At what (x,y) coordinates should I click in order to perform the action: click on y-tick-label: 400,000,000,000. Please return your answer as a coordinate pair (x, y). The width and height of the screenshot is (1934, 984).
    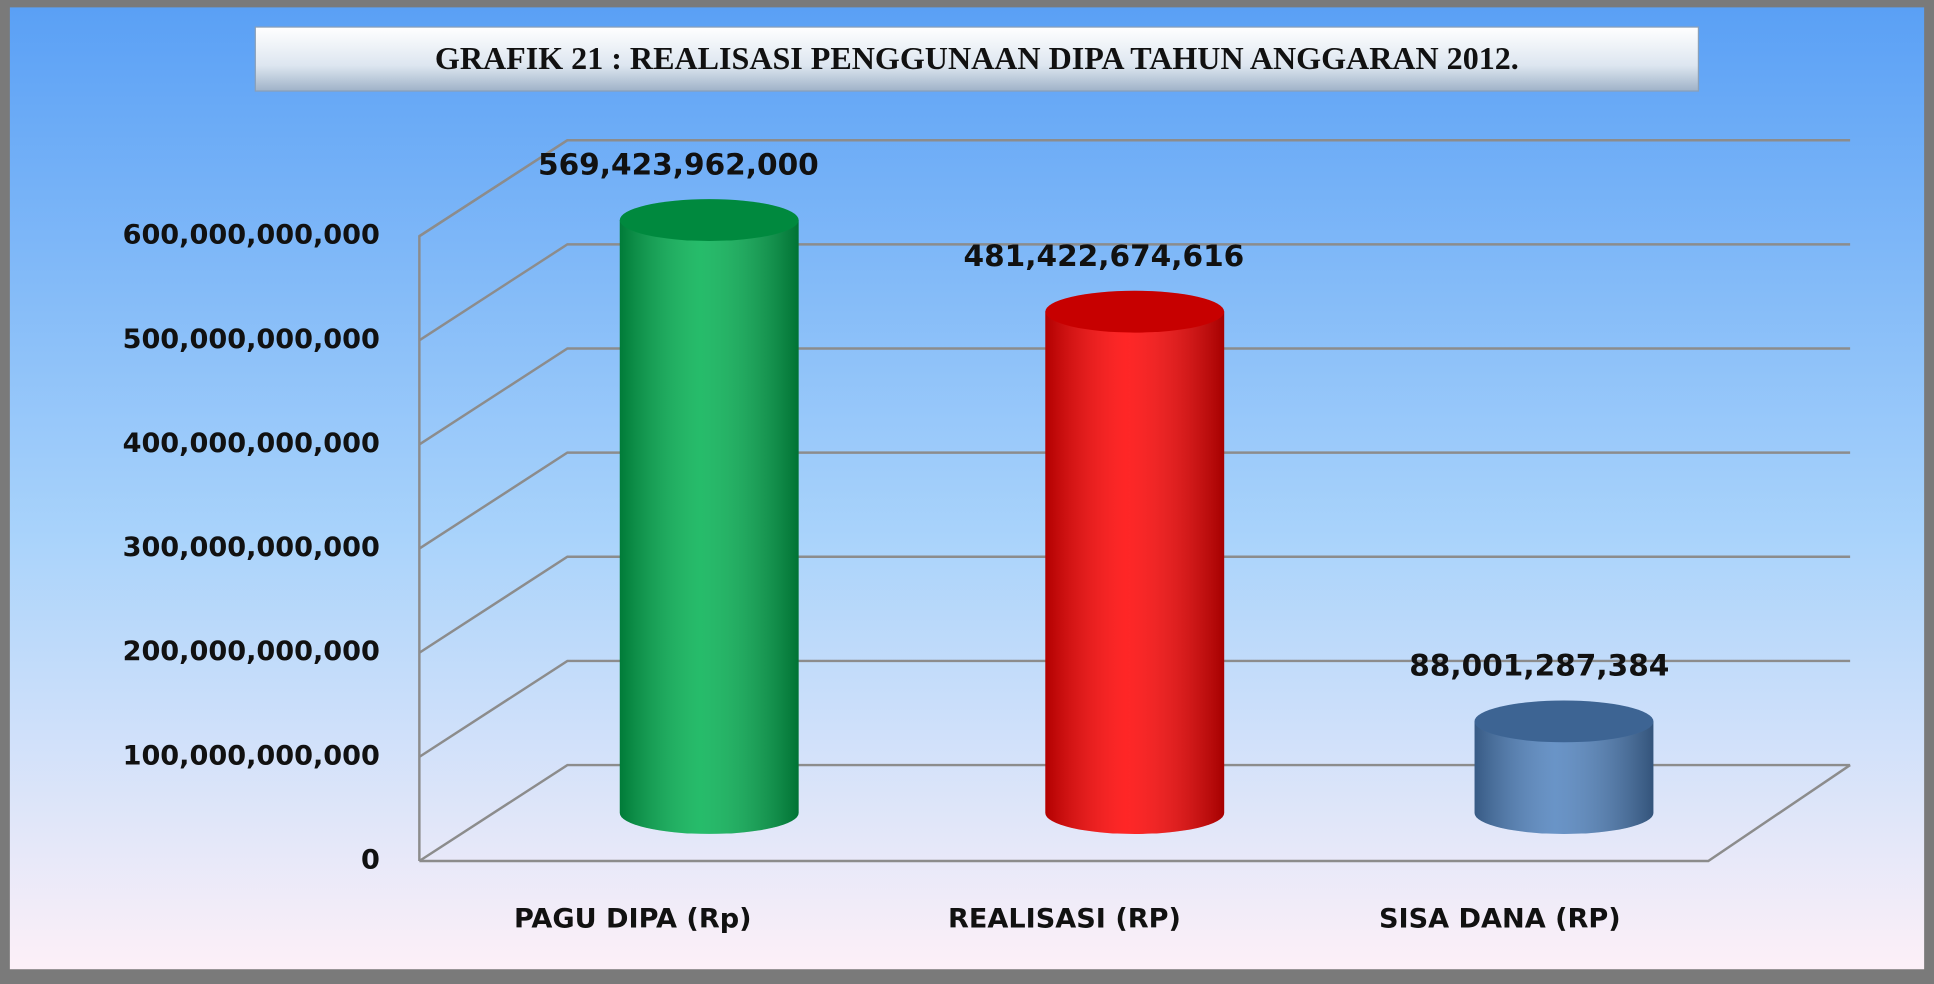
    Looking at the image, I should click on (251, 443).